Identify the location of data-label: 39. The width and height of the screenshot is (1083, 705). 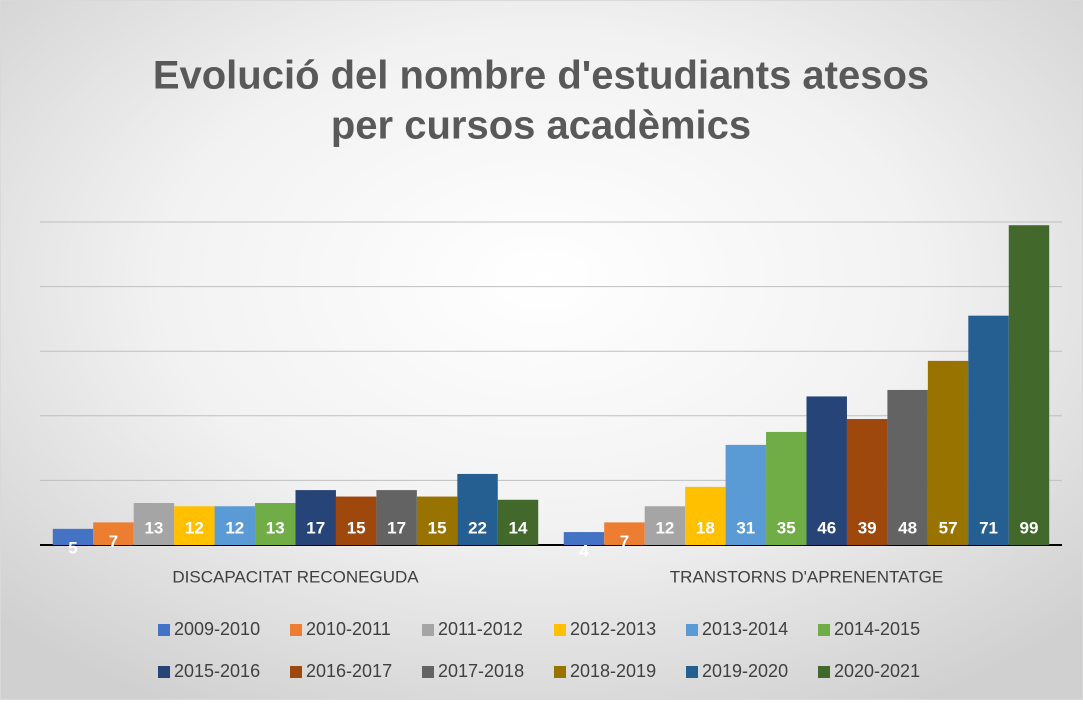
(867, 527).